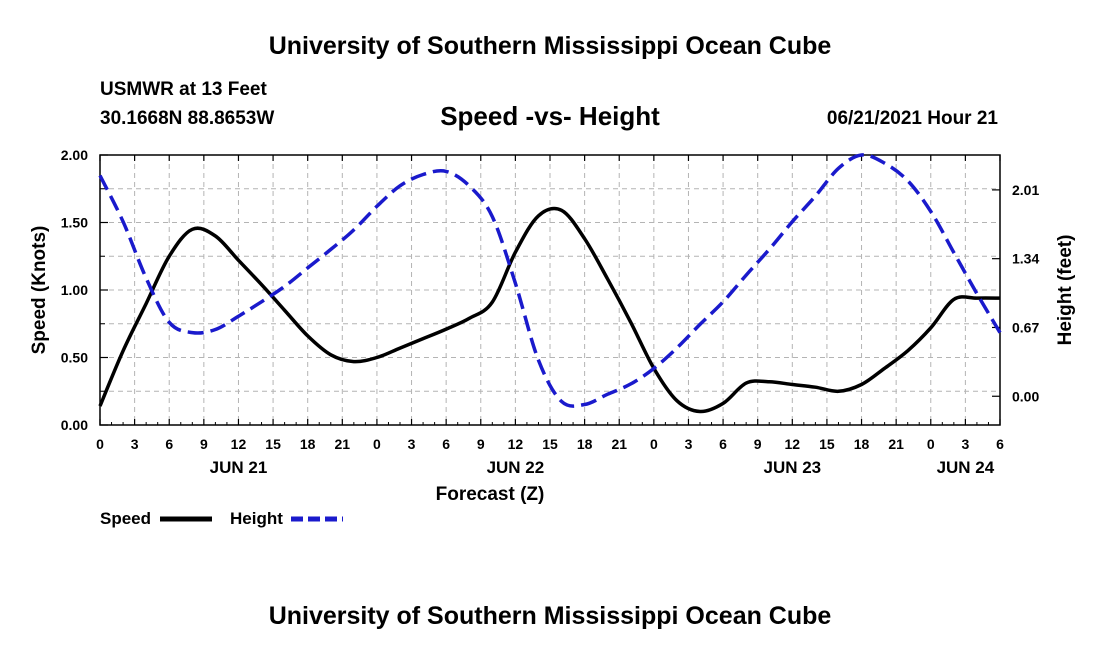  Describe the element at coordinates (221, 518) in the screenshot. I see `legend: Speed Height` at that location.